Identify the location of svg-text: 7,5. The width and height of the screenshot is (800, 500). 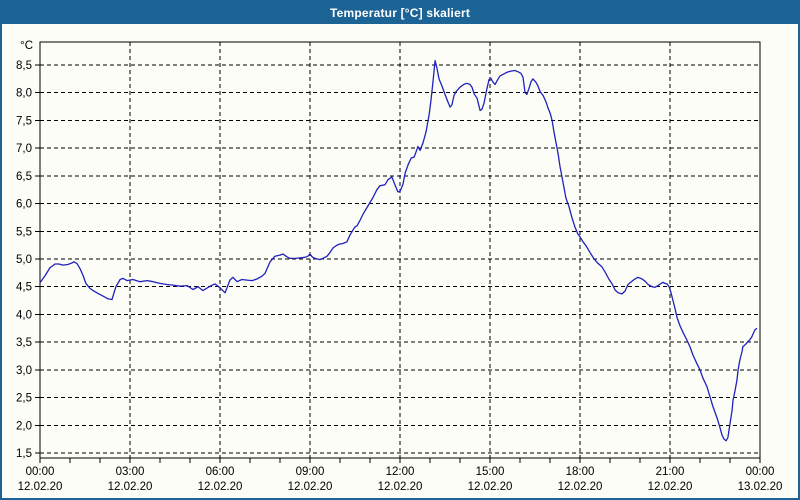
(24, 121).